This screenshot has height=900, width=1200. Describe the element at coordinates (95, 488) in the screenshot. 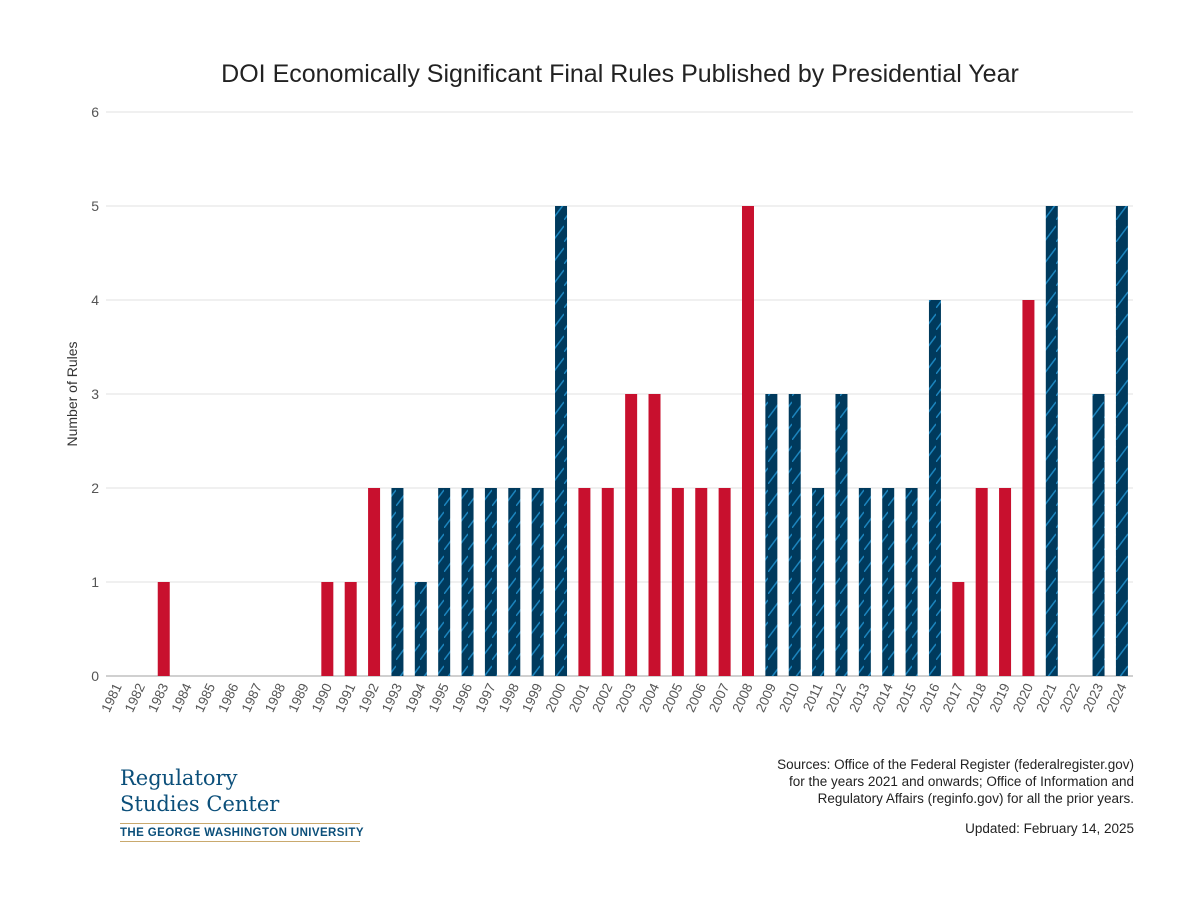

I see `y-tick-label: 2` at that location.